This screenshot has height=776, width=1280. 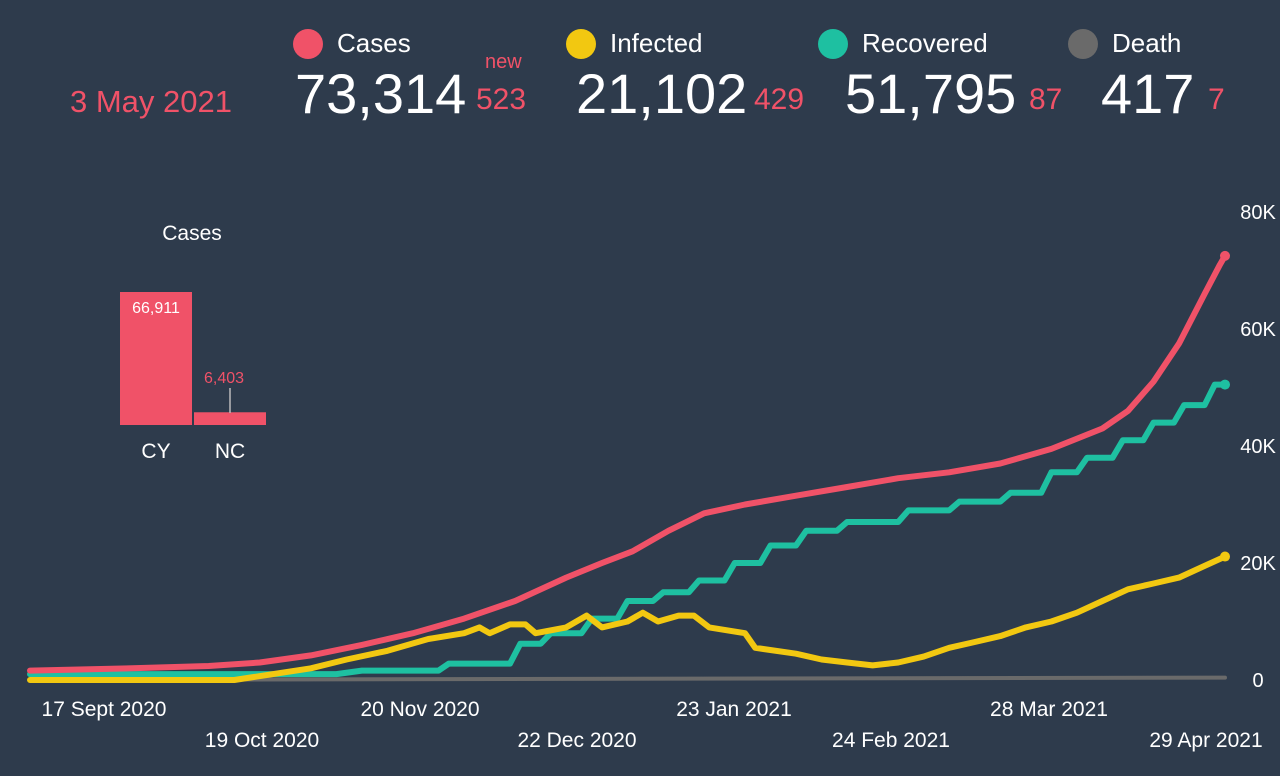 What do you see at coordinates (891, 740) in the screenshot?
I see `x-tick-label: 24 Feb 2021` at bounding box center [891, 740].